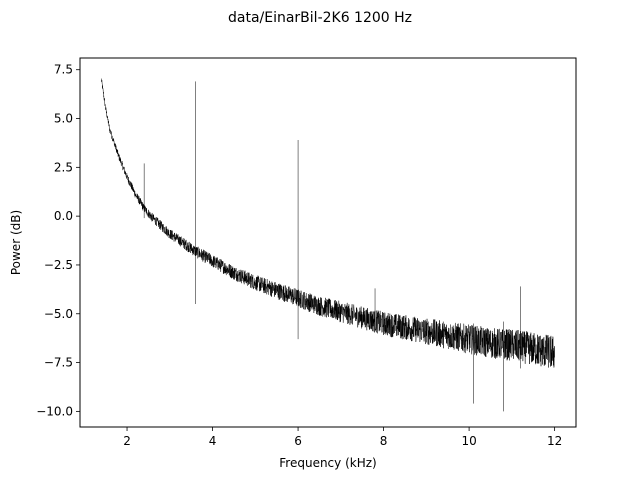 The height and width of the screenshot is (480, 640). Describe the element at coordinates (320, 18) in the screenshot. I see `chart-title: data/EinarBil-2K6 1200 Hz` at that location.